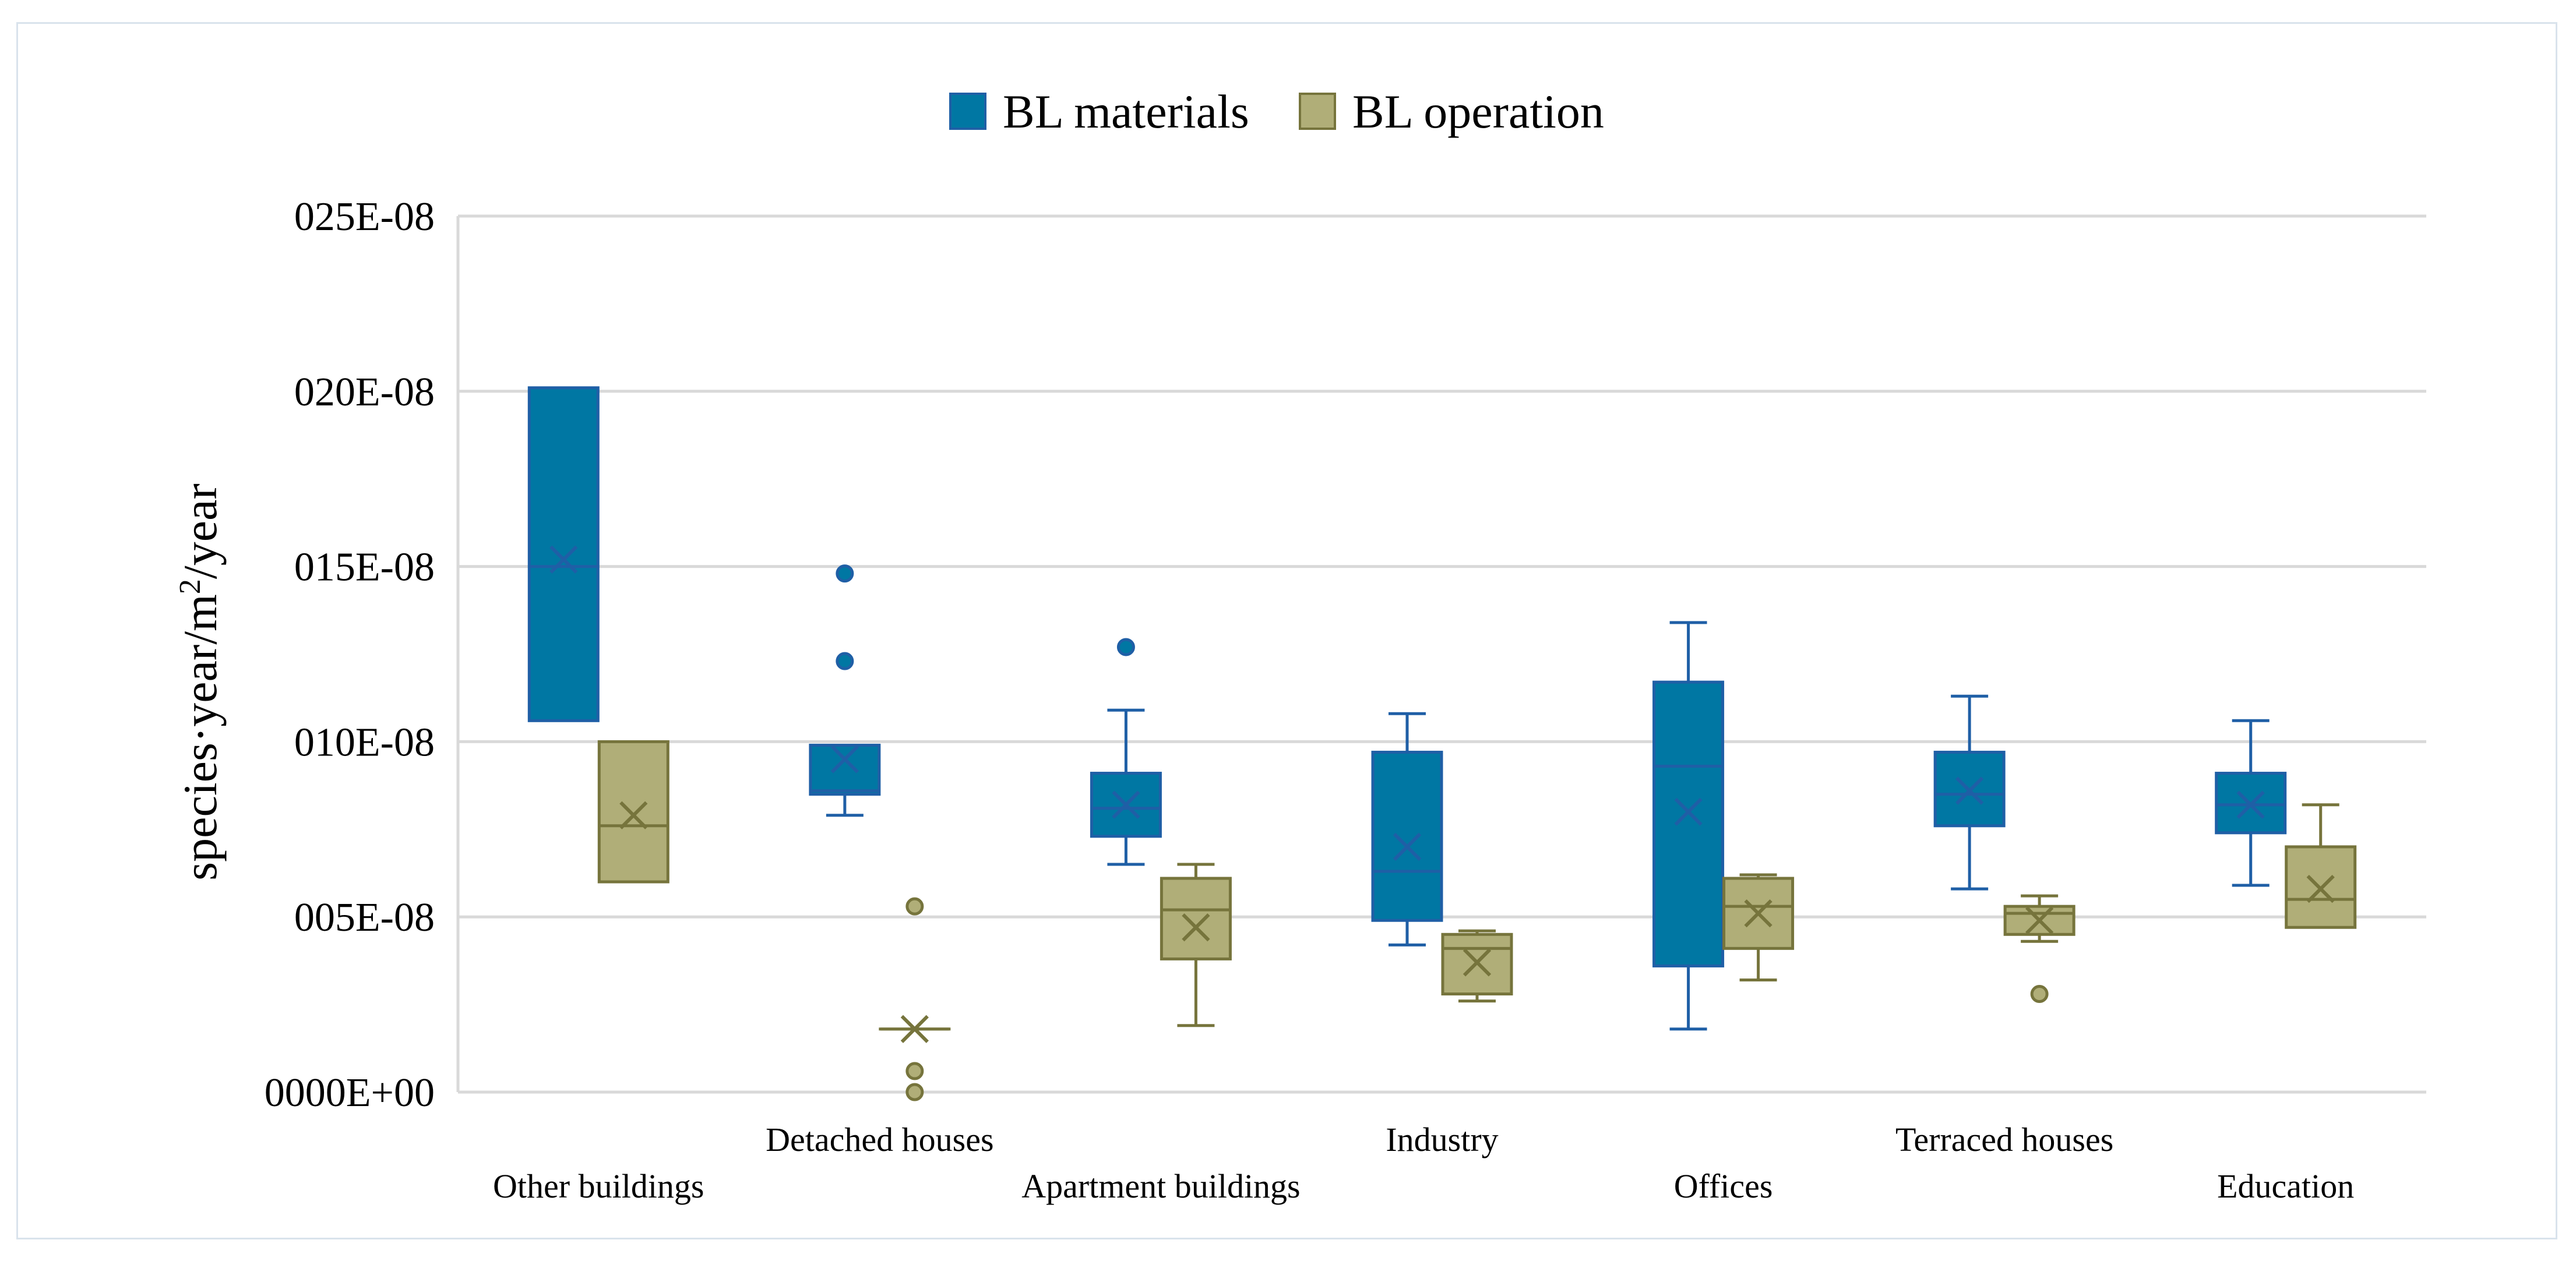 Image resolution: width=2576 pixels, height=1261 pixels. I want to click on legend: BL materials BL operation, so click(1276, 111).